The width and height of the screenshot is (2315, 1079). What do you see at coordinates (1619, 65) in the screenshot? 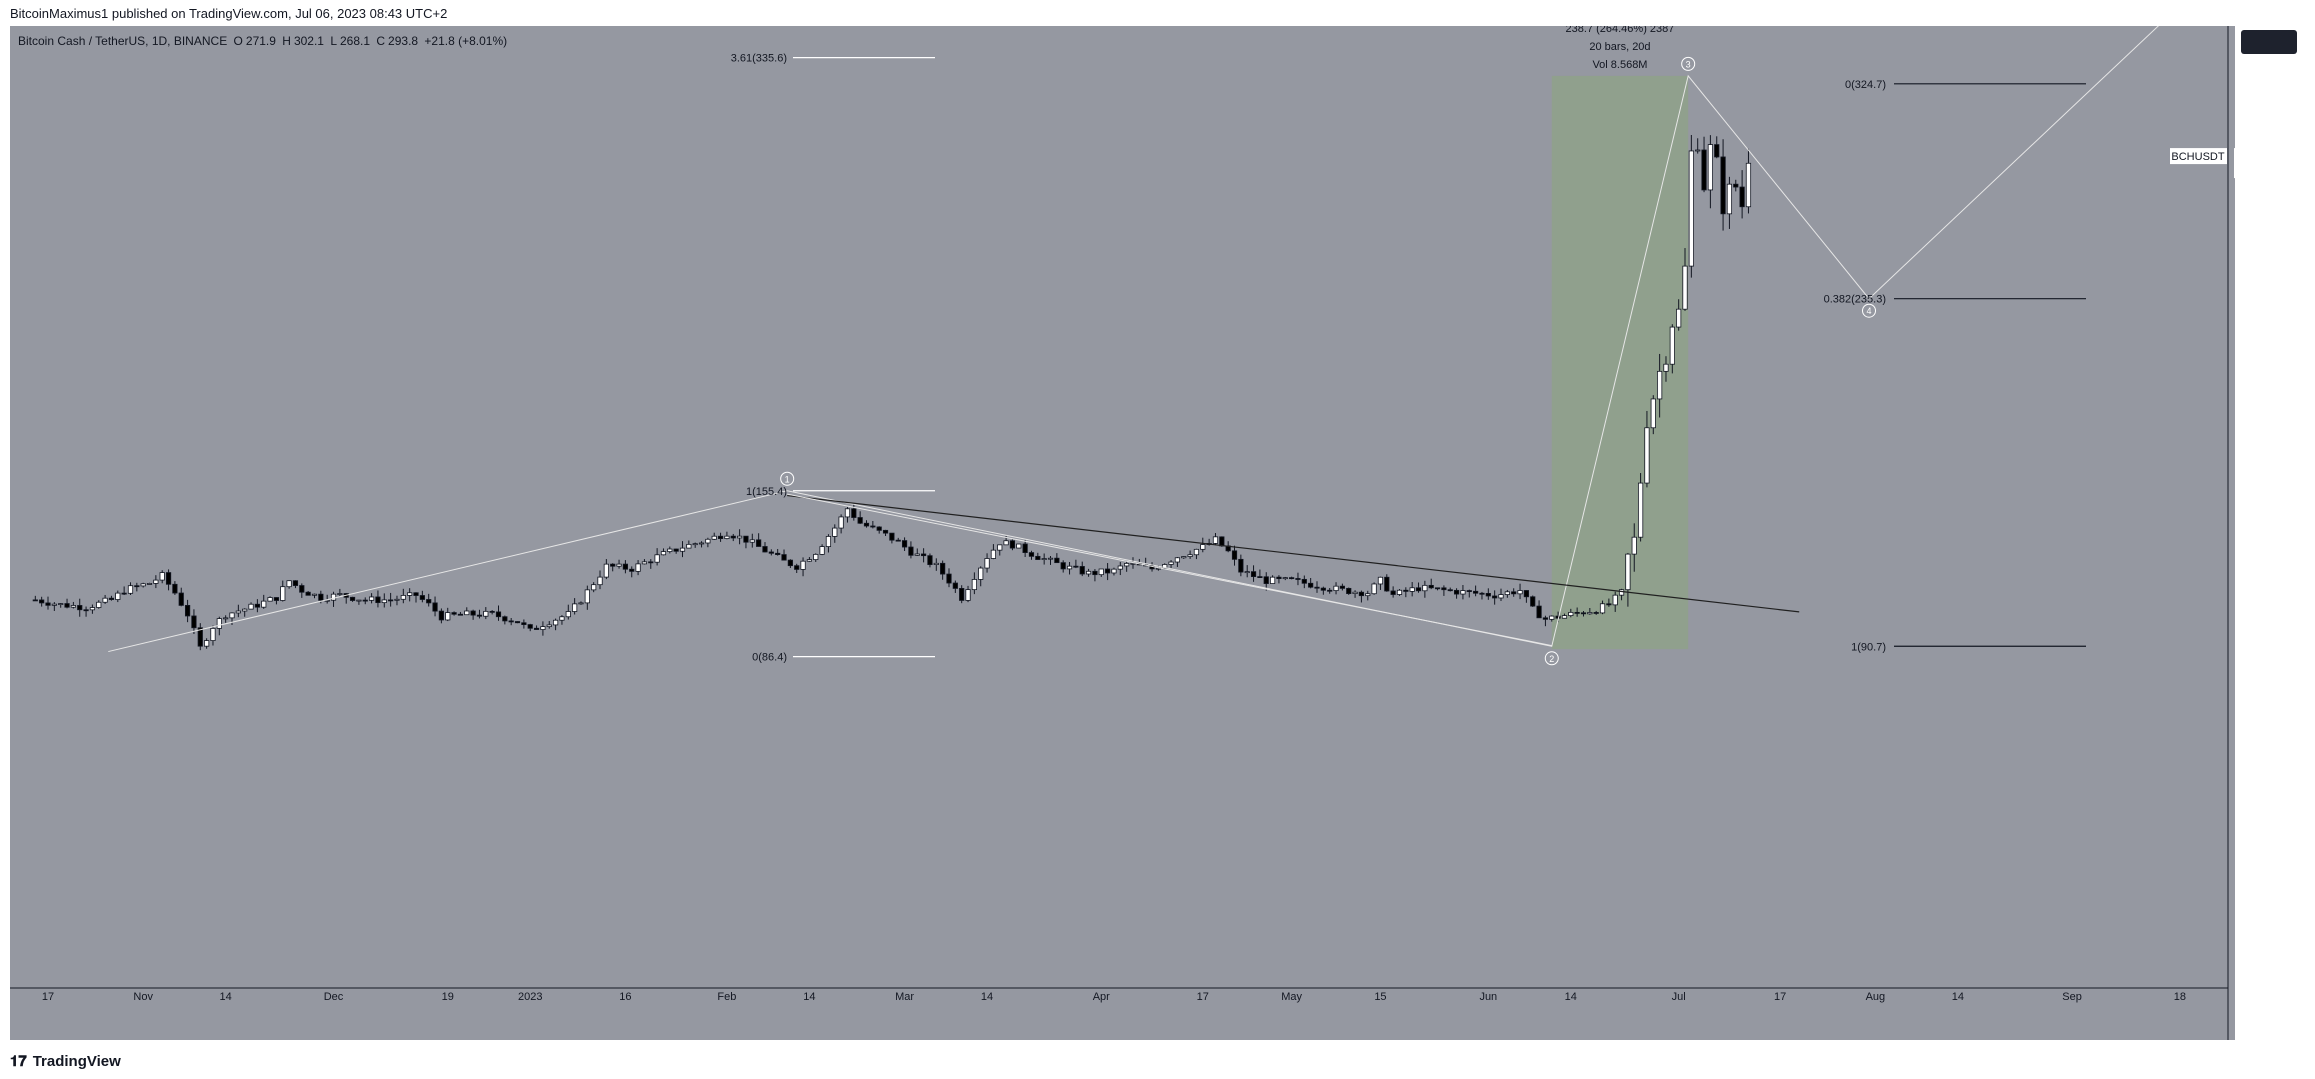
I see `measure-label-volume: Vol 8.568M` at bounding box center [1619, 65].